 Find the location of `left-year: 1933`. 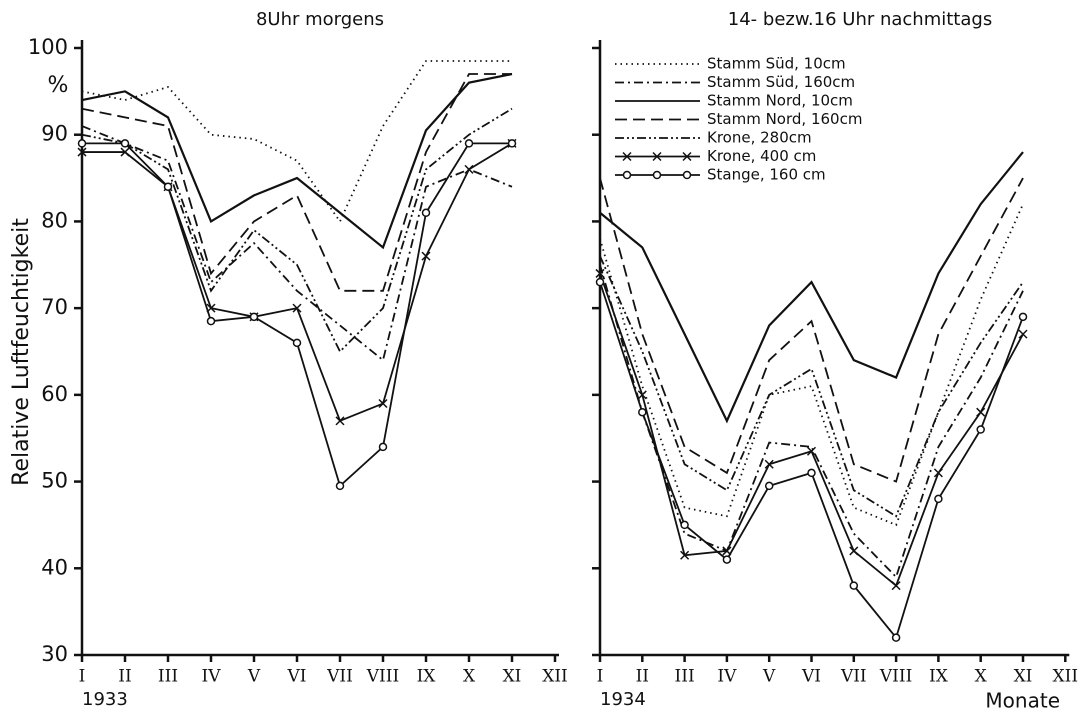

left-year: 1933 is located at coordinates (105, 699).